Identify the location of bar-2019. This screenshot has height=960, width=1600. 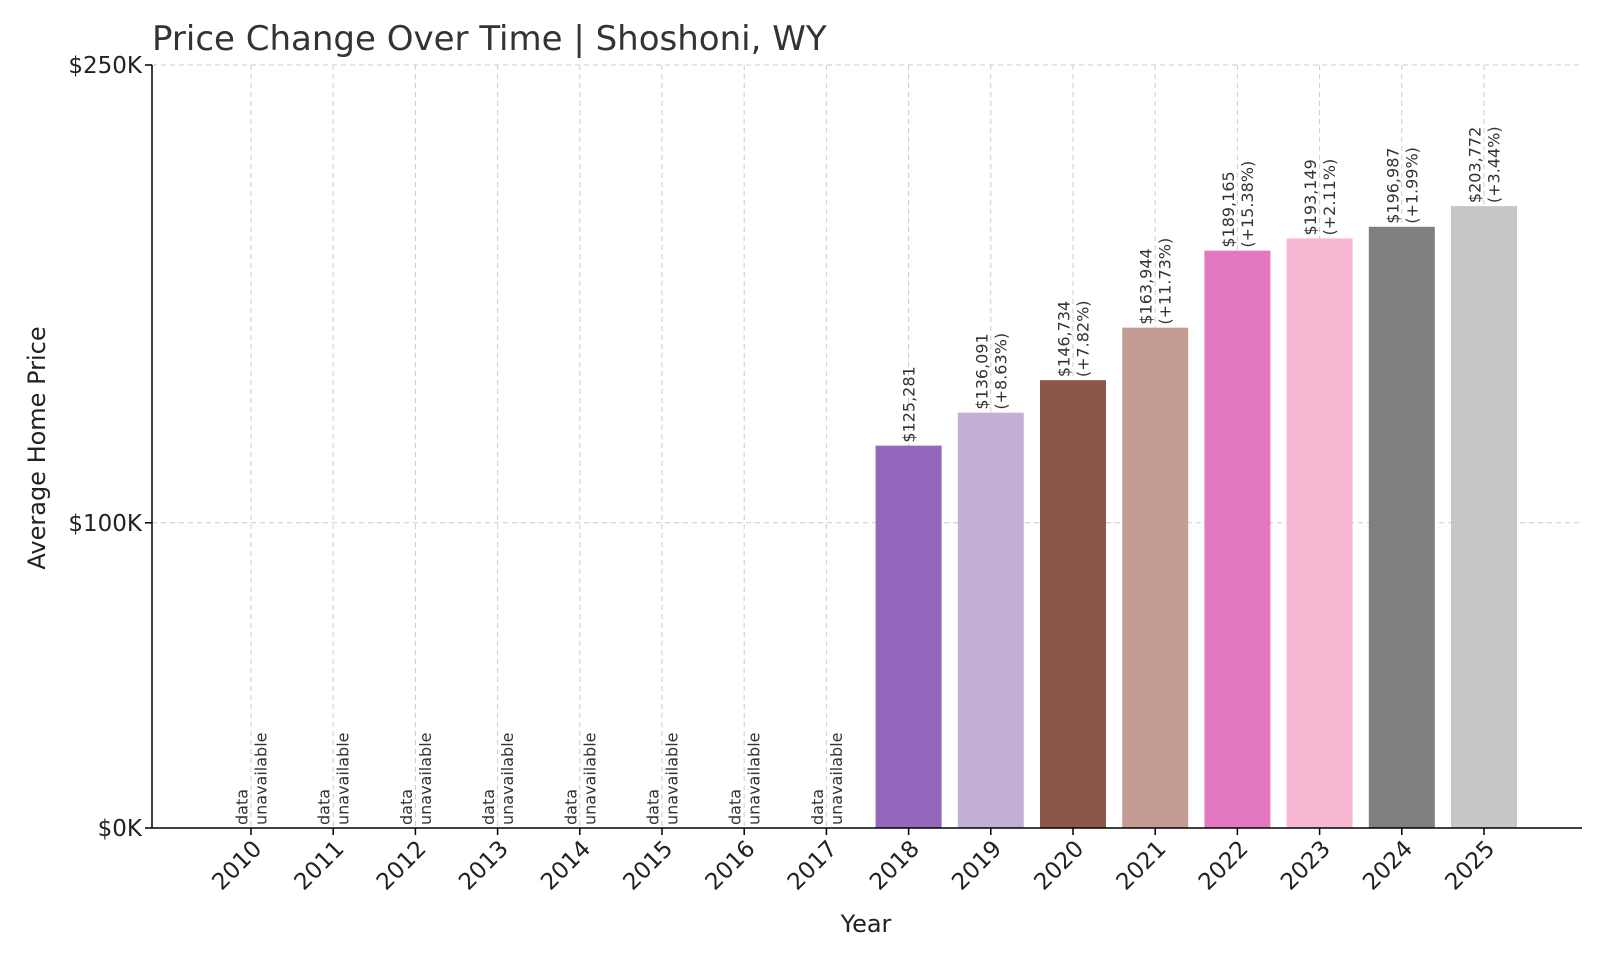
(990, 620).